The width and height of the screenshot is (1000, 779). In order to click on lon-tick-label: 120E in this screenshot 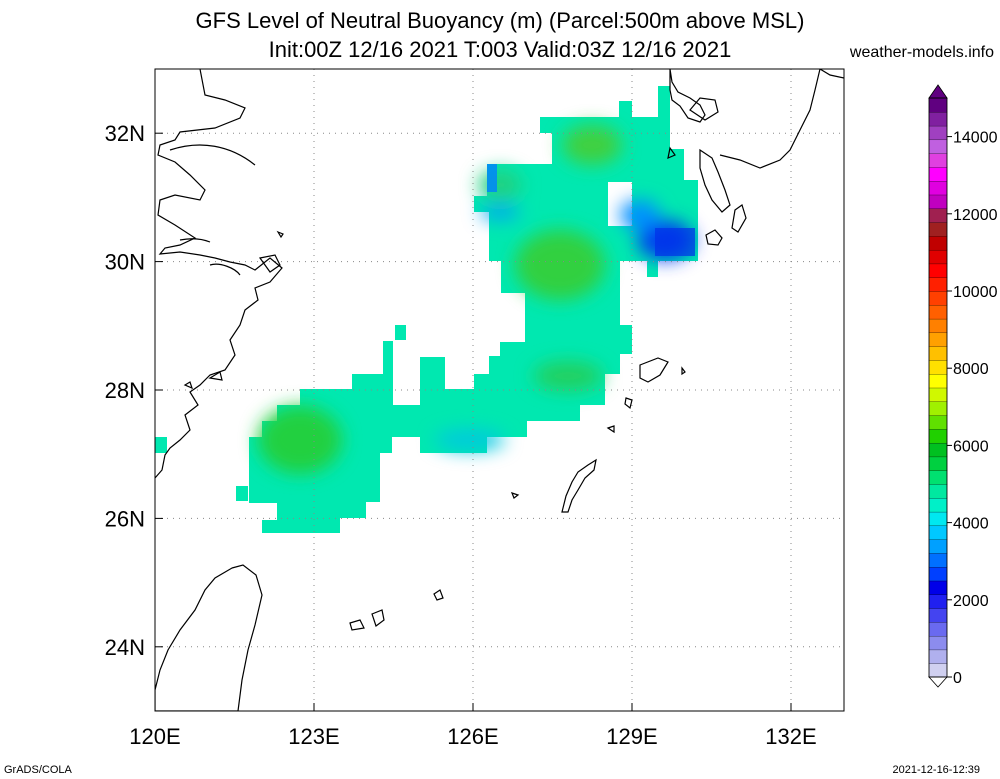, I will do `click(154, 736)`.